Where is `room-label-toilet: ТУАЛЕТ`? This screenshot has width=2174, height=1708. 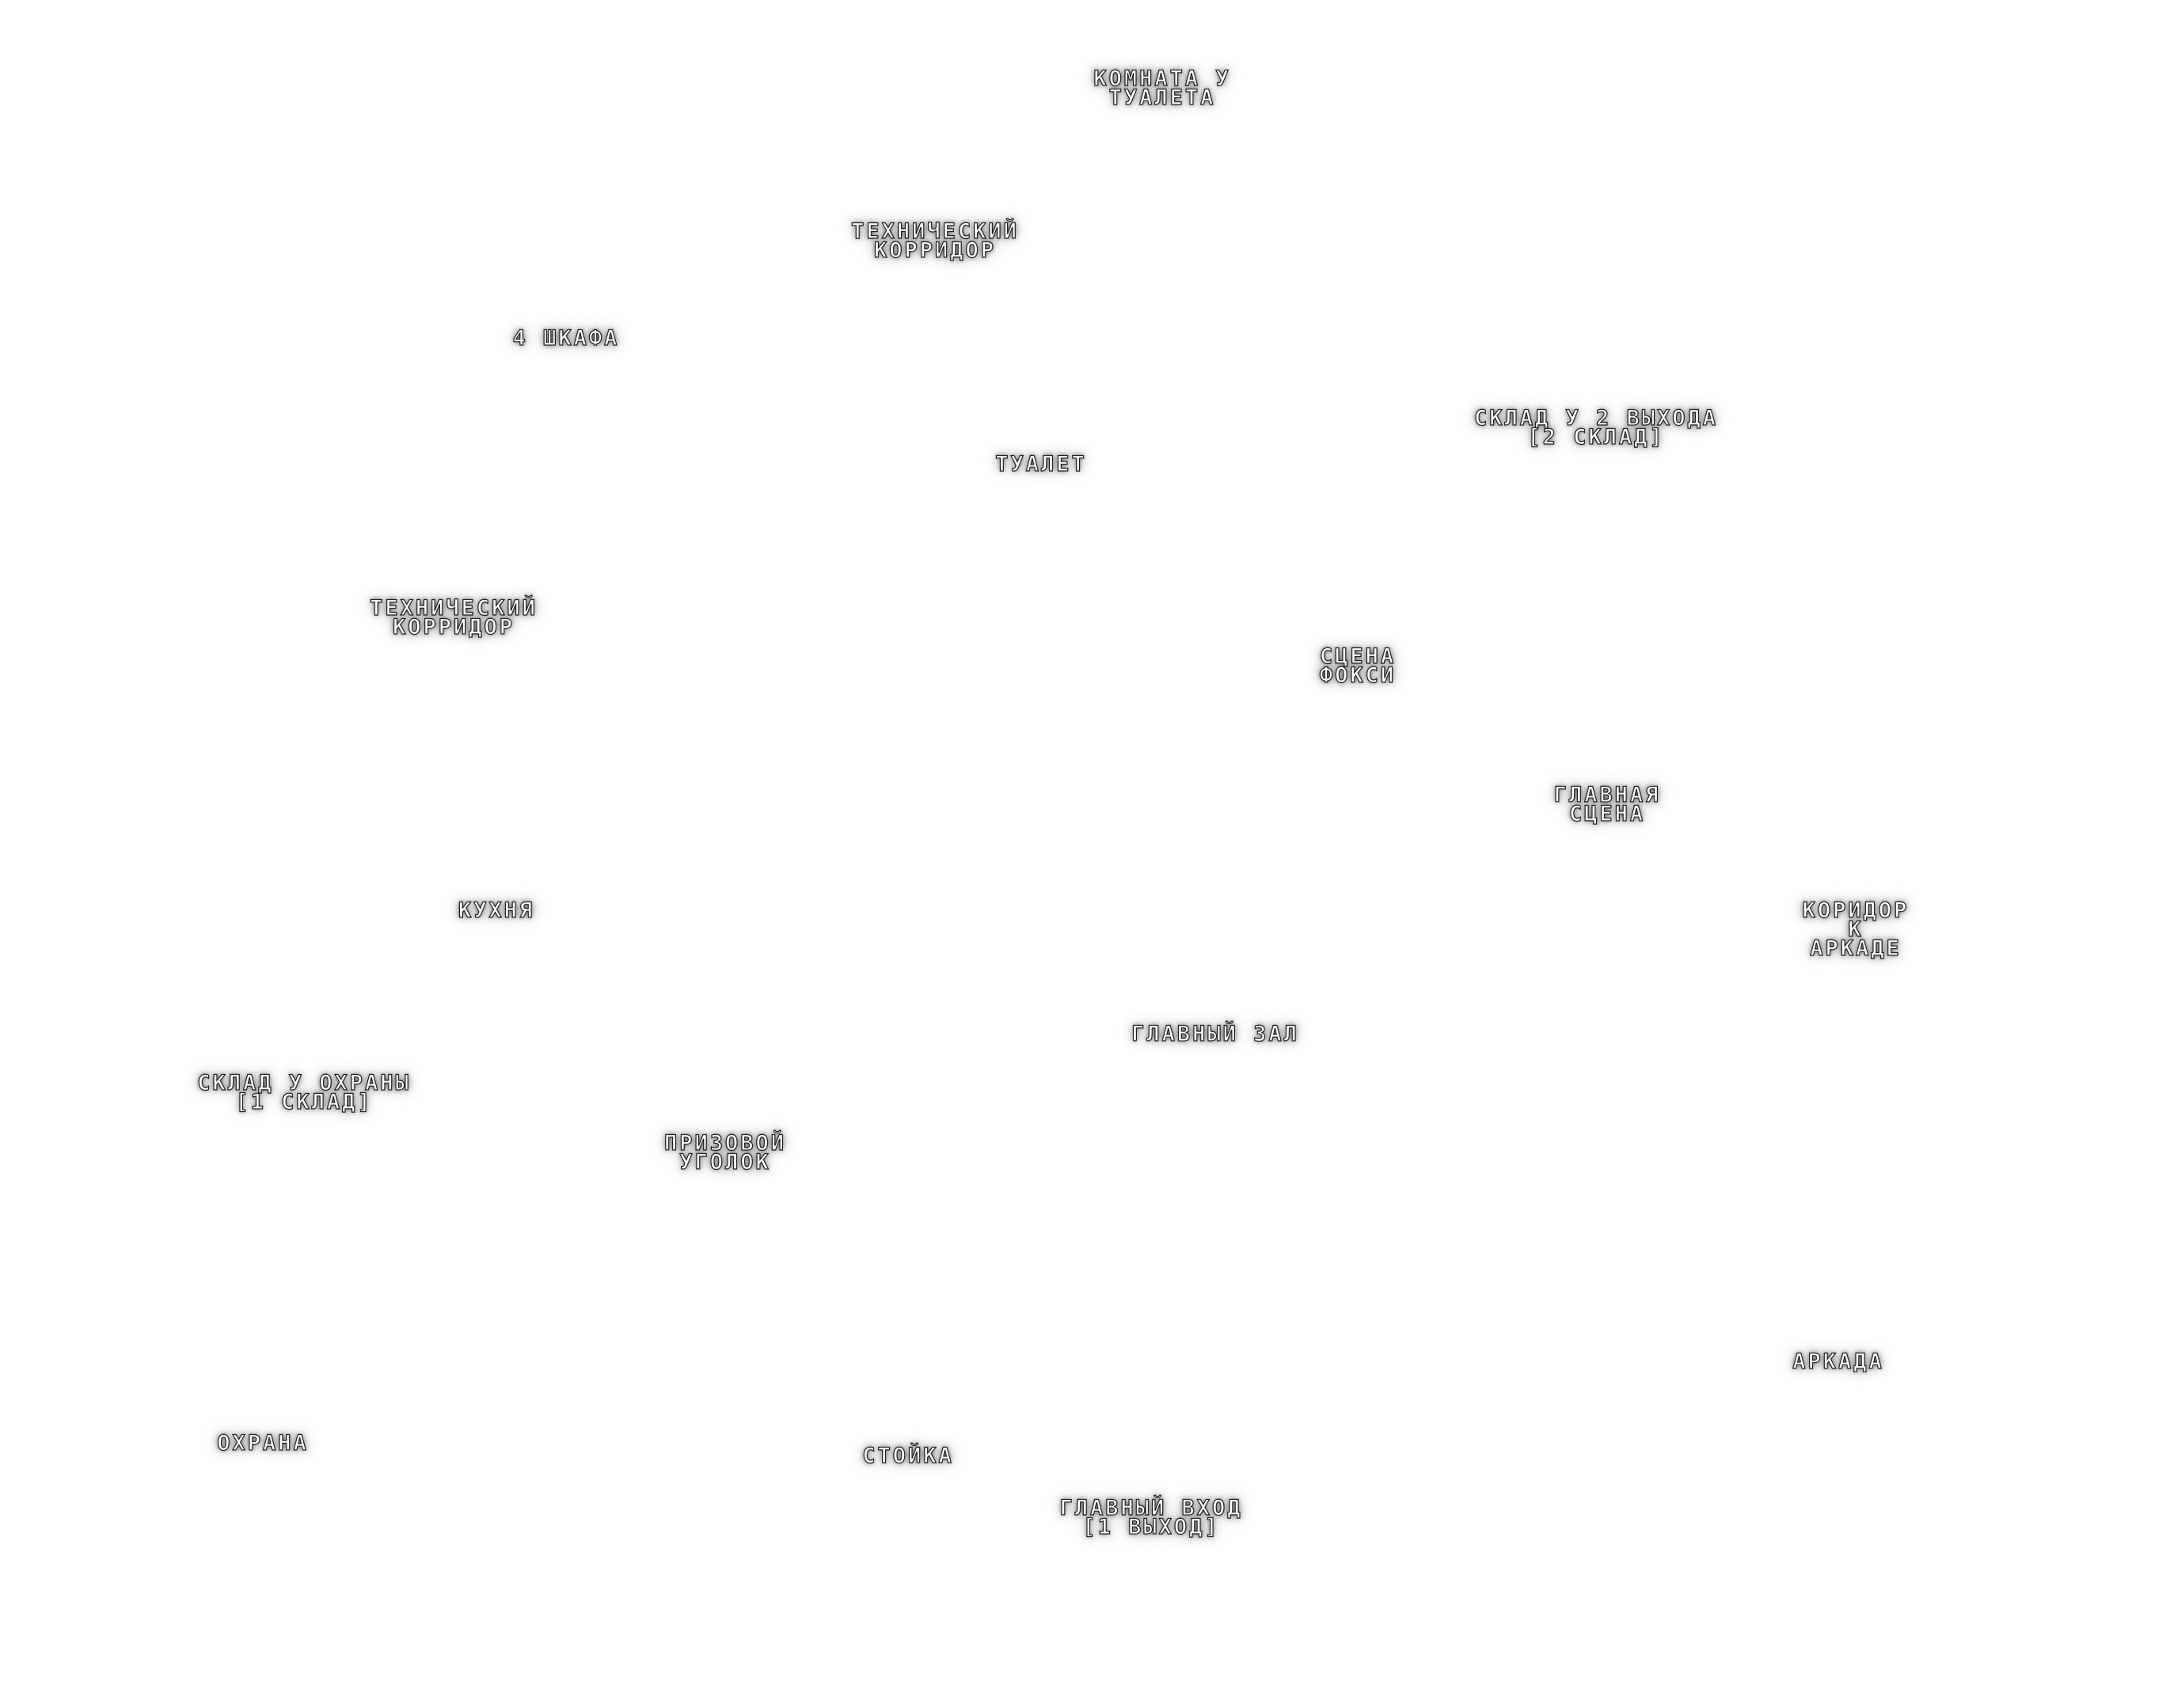
room-label-toilet: ТУАЛЕТ is located at coordinates (1041, 464).